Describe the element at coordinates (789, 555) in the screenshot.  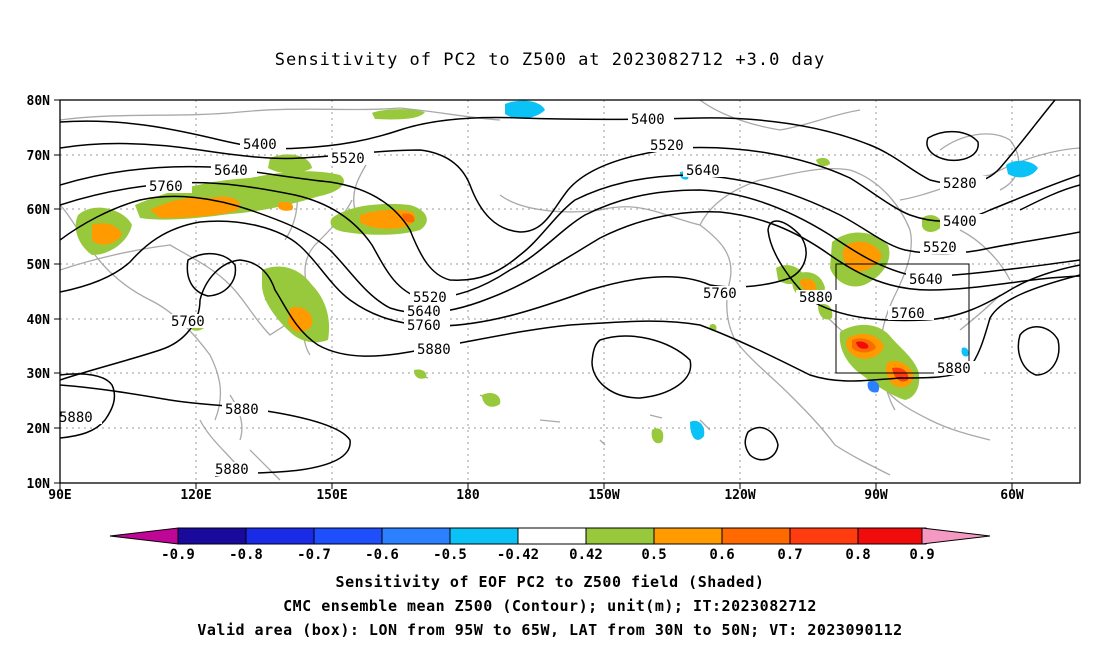
I see `colorbar-label: 0.7` at that location.